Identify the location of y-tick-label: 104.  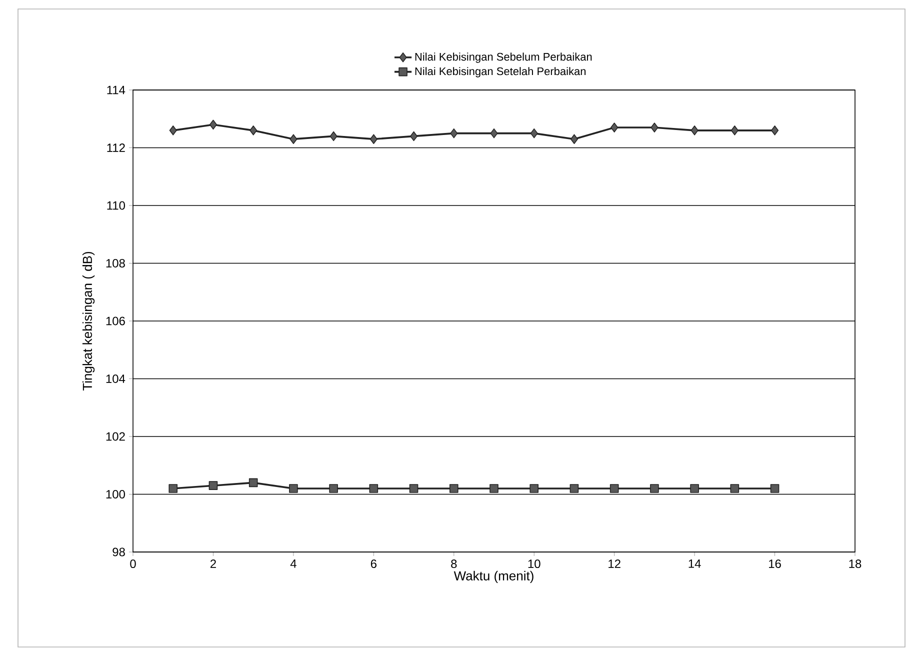
(116, 378).